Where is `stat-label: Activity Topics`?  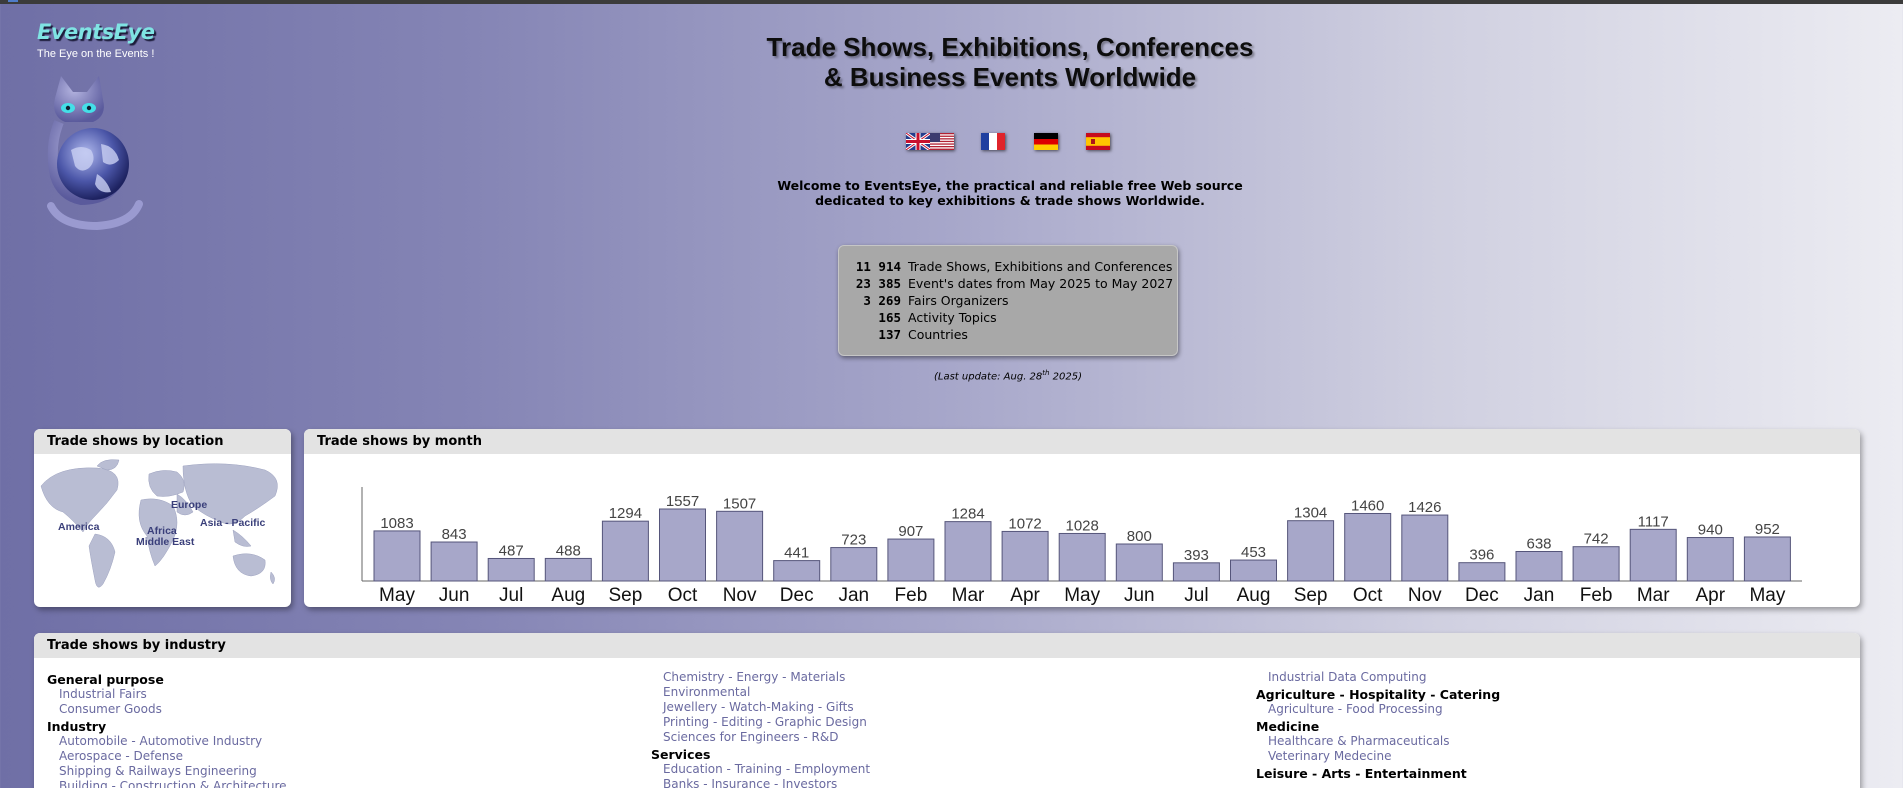
stat-label: Activity Topics is located at coordinates (952, 317).